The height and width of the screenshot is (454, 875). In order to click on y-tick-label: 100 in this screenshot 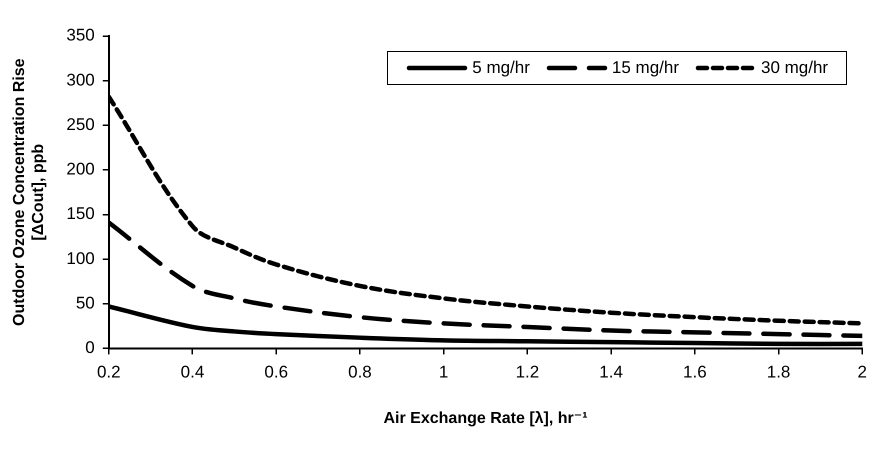, I will do `click(80, 258)`.